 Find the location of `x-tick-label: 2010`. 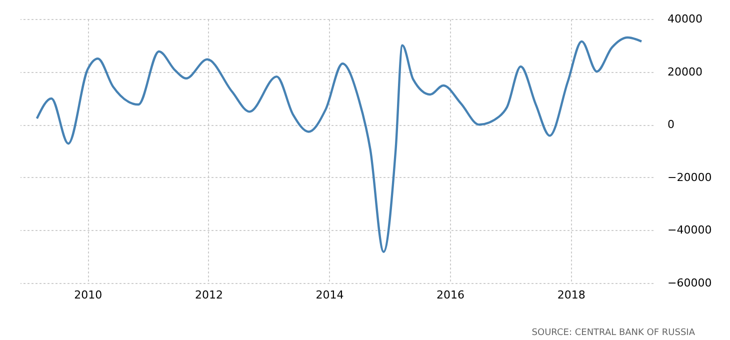

x-tick-label: 2010 is located at coordinates (88, 295).